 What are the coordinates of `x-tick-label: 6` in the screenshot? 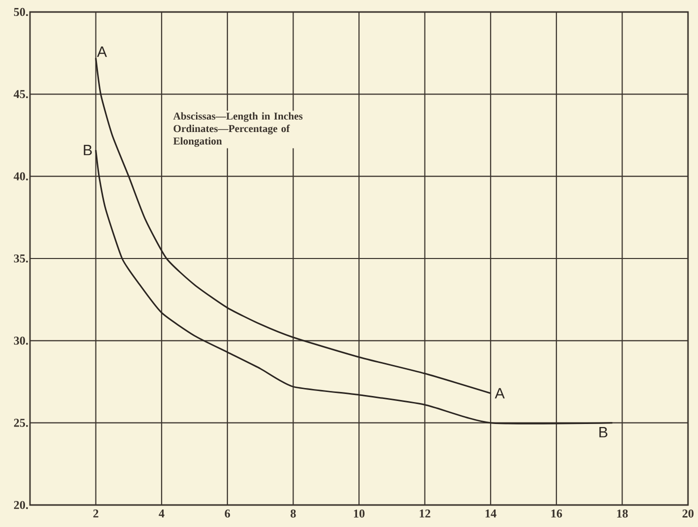 It's located at (227, 514).